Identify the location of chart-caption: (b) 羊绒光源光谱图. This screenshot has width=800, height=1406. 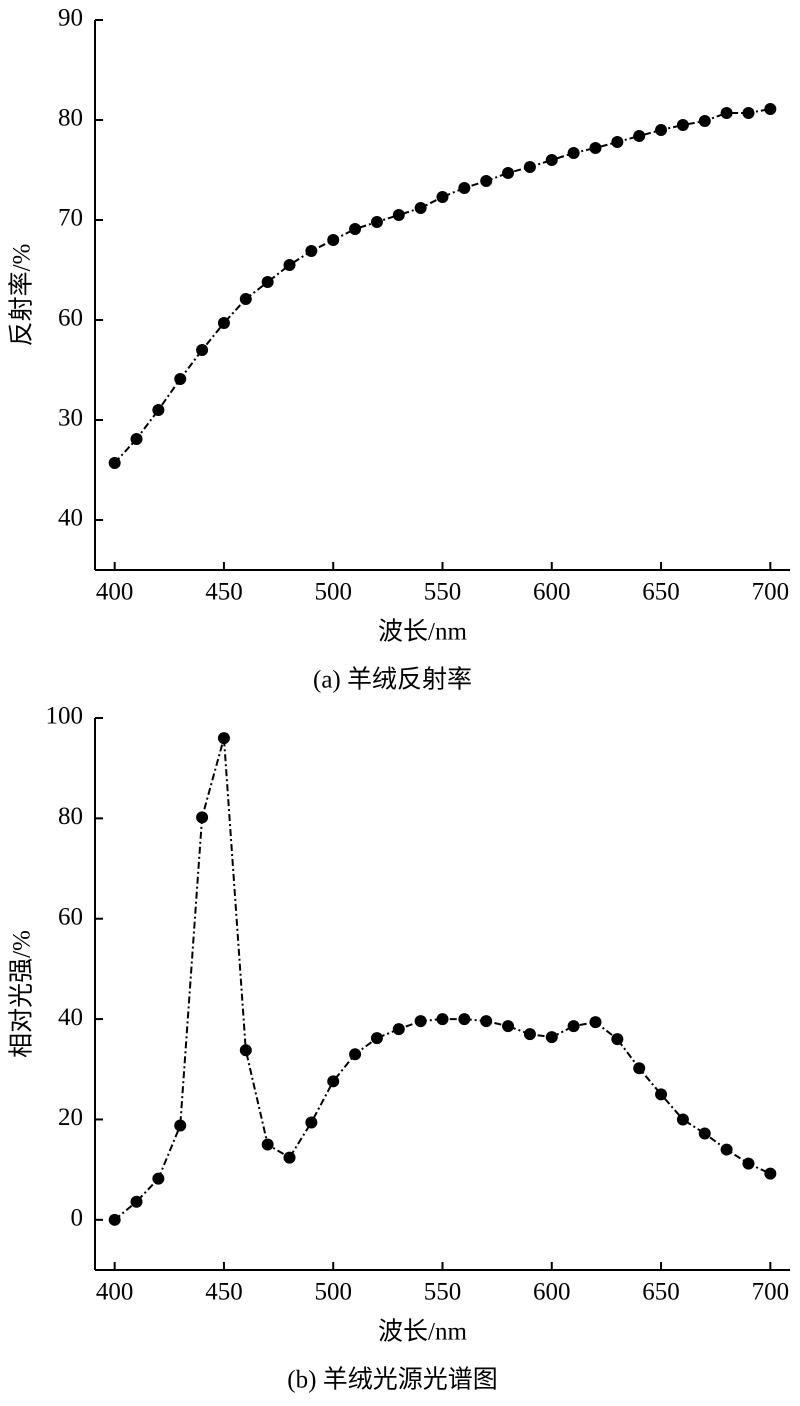
(392, 1380).